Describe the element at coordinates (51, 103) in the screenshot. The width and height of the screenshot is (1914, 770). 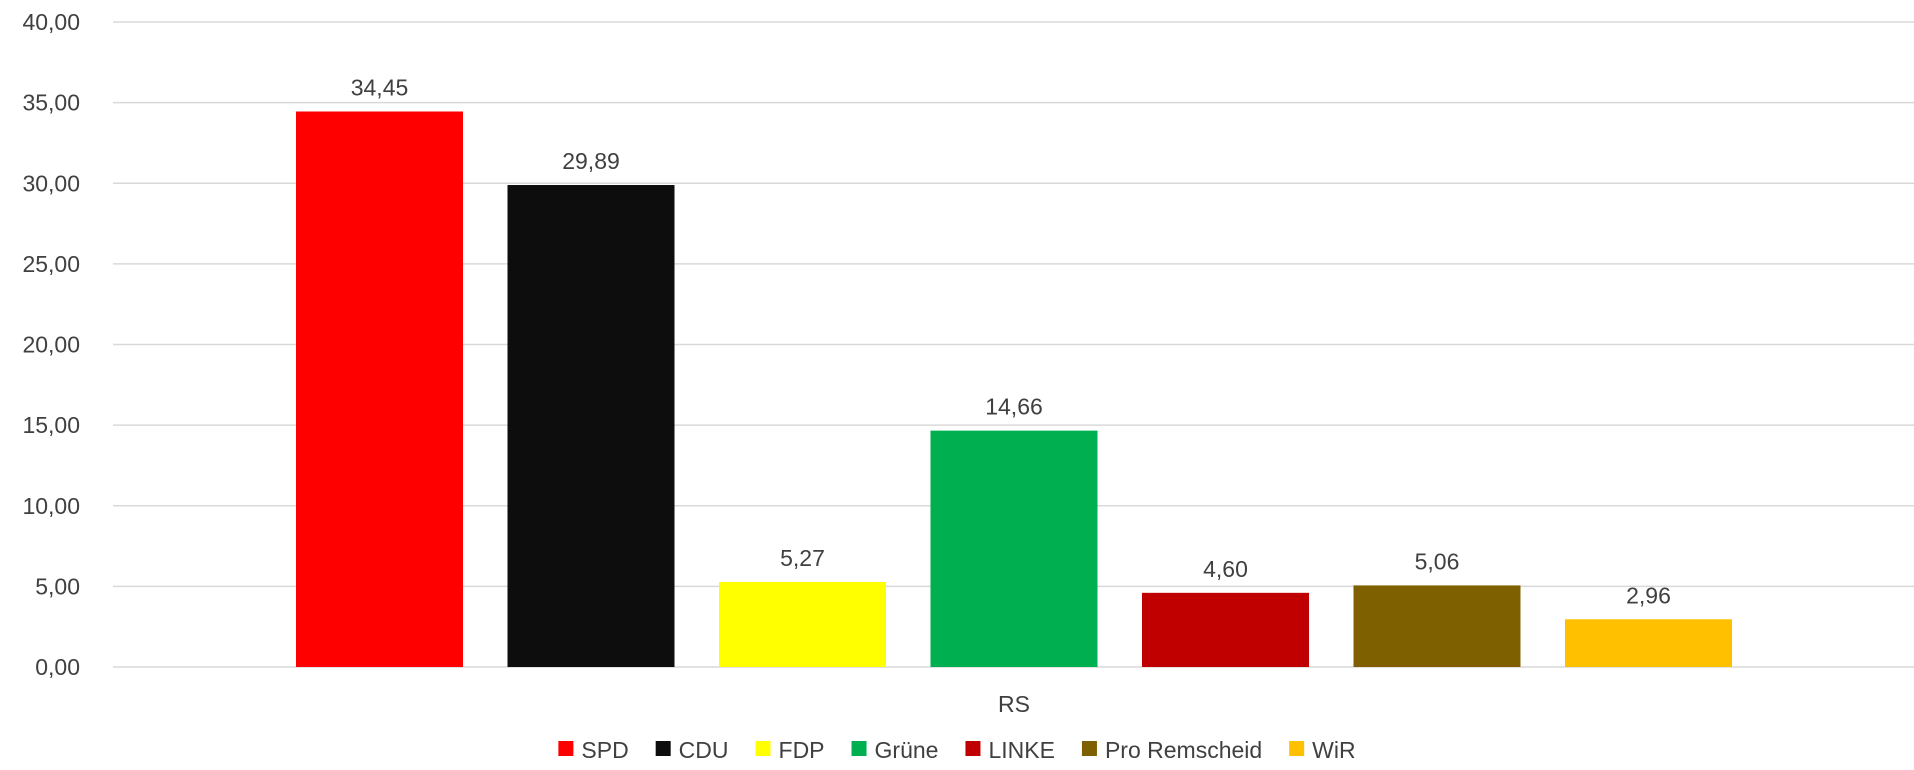
I see `y-tick-label: 35,00` at that location.